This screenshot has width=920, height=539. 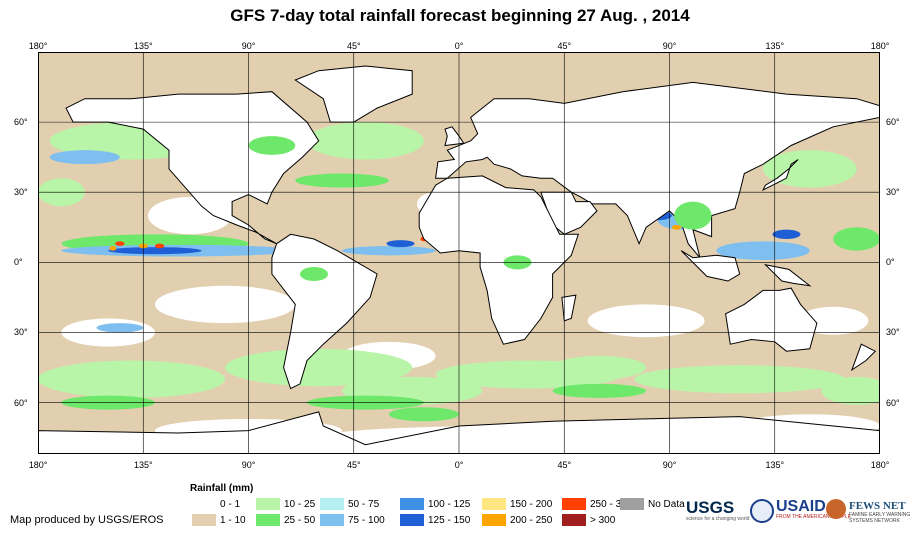 What do you see at coordinates (666, 504) in the screenshot?
I see `legend-label: No Data` at bounding box center [666, 504].